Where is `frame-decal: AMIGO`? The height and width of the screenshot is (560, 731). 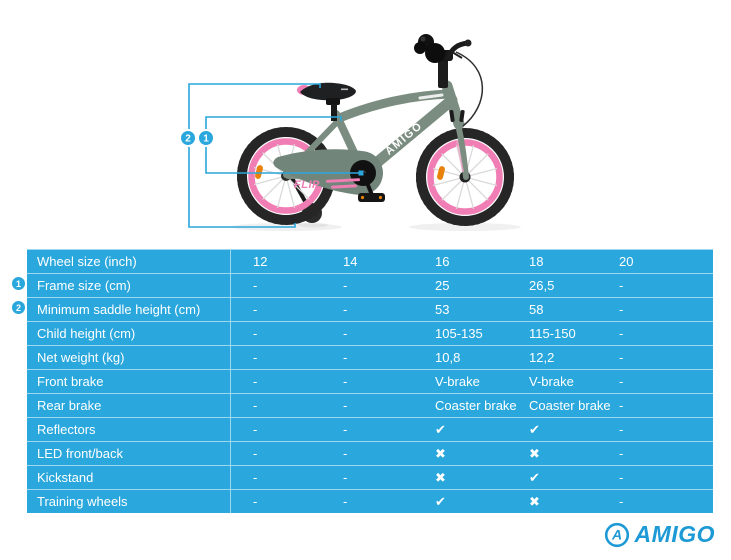
frame-decal: AMIGO is located at coordinates (404, 139).